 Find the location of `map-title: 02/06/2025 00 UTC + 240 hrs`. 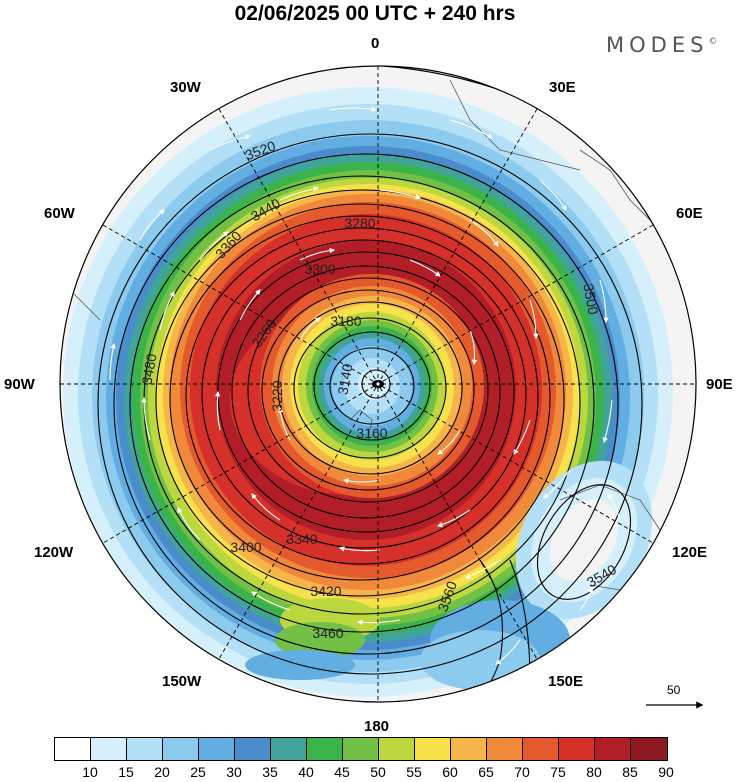

map-title: 02/06/2025 00 UTC + 240 hrs is located at coordinates (375, 13).